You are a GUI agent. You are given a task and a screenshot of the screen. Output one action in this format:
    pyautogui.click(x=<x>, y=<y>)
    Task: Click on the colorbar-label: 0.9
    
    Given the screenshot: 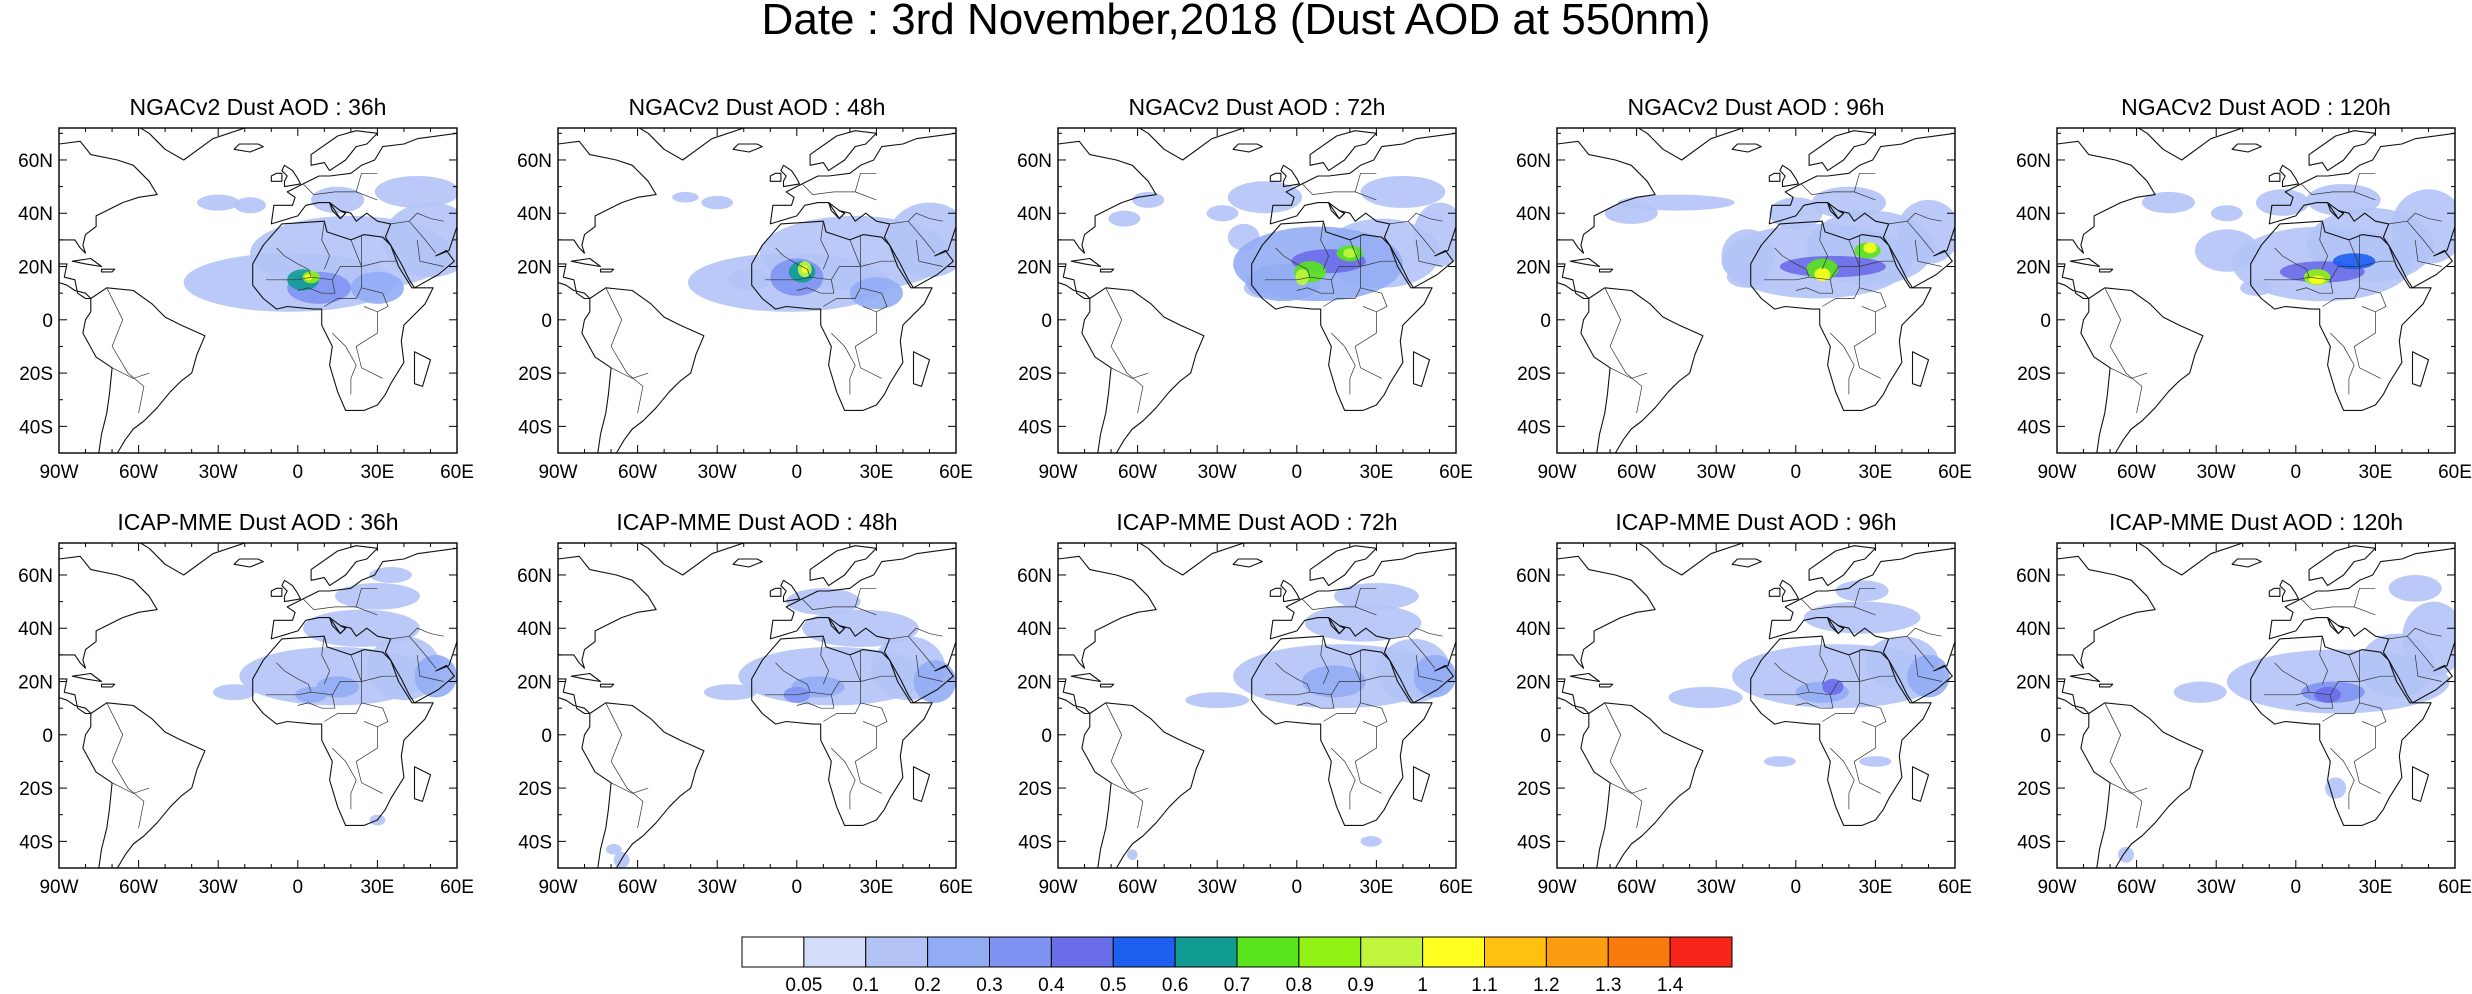 What is the action you would take?
    pyautogui.click(x=1361, y=984)
    